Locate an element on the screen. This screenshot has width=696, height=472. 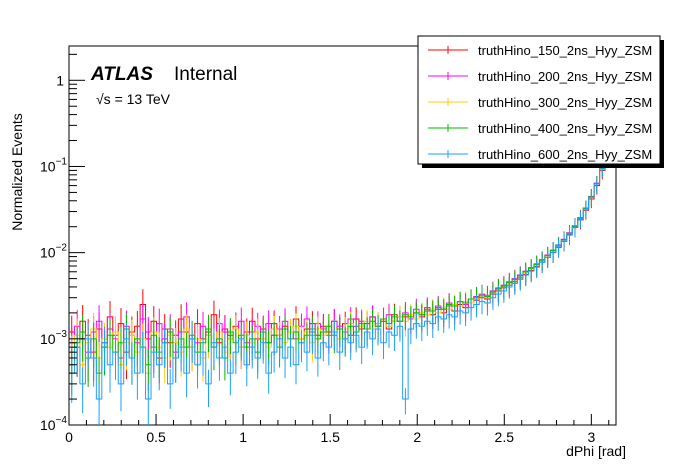
x-tick-label: 2.5 is located at coordinates (505, 437).